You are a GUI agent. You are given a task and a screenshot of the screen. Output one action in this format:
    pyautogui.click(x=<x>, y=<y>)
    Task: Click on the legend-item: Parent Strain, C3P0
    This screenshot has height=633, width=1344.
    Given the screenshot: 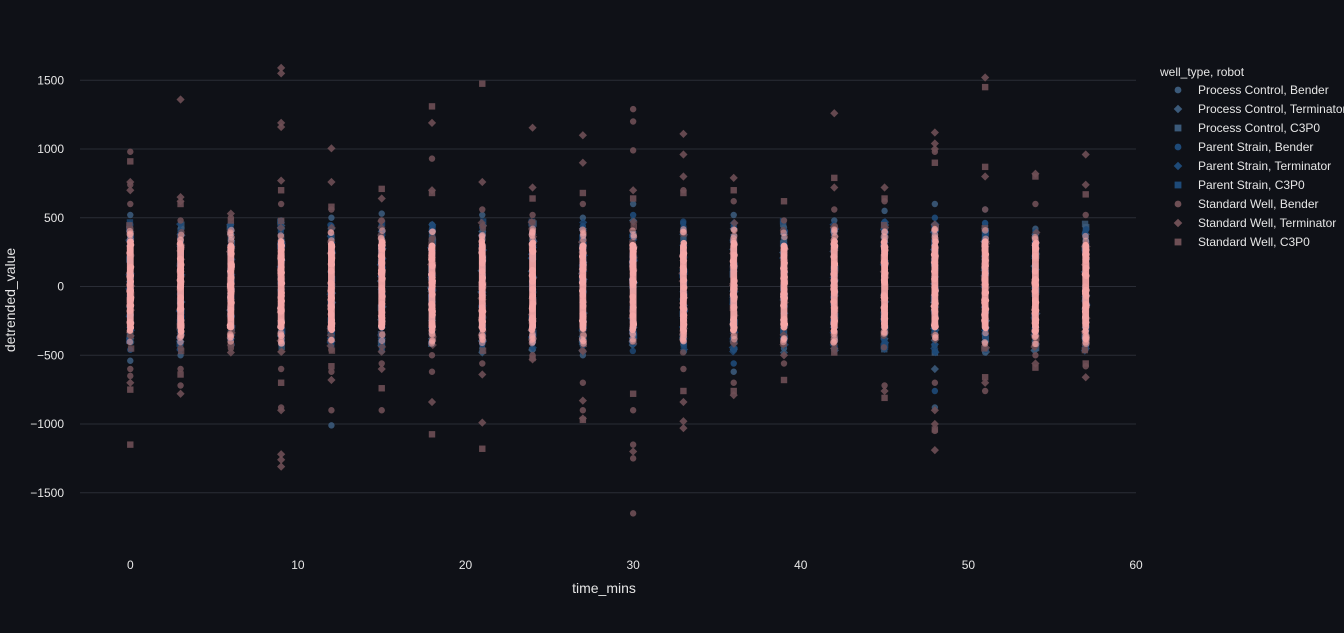 What is the action you would take?
    pyautogui.click(x=1239, y=185)
    